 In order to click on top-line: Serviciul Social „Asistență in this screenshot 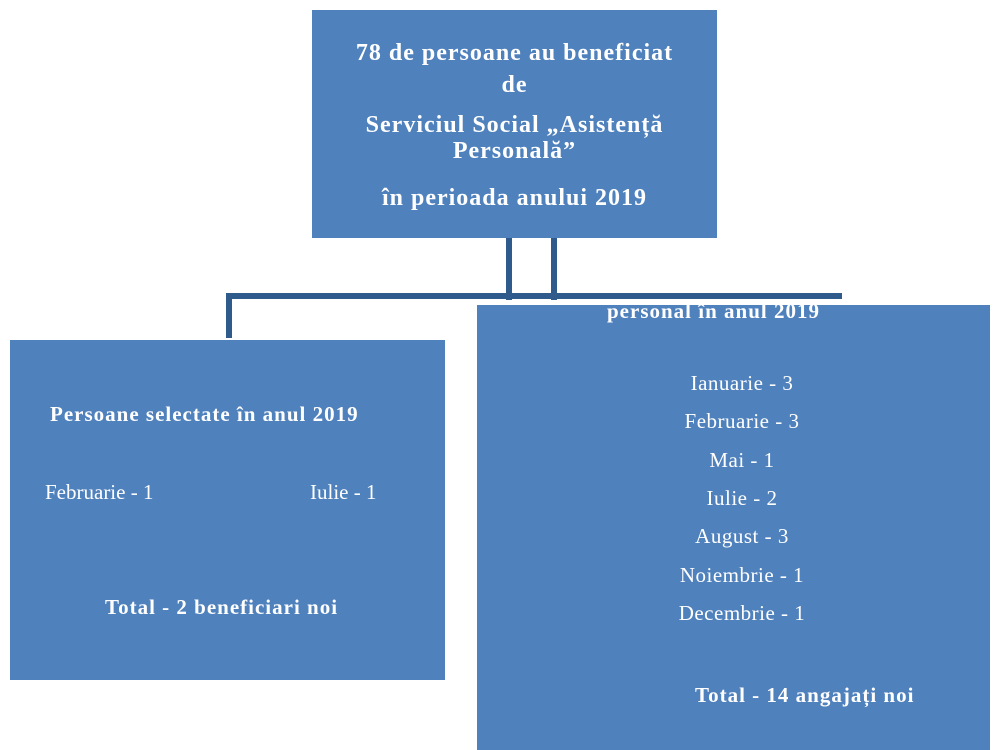, I will do `click(514, 125)`.